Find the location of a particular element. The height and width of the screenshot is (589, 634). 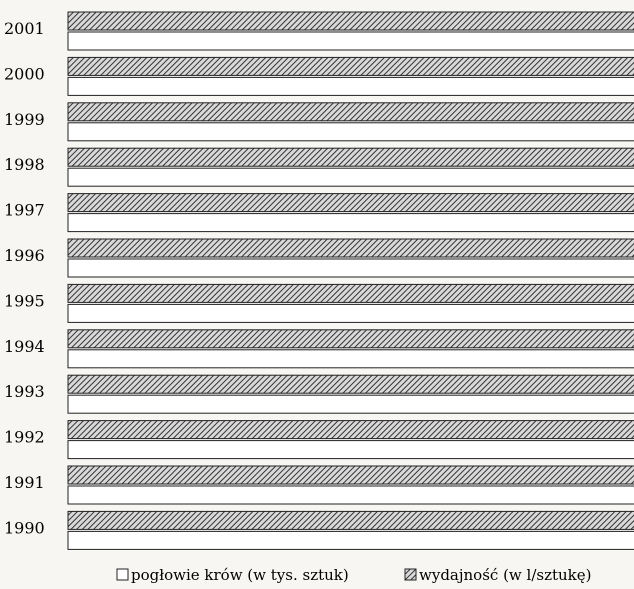

legend-swatch-pogłowie is located at coordinates (122, 574).